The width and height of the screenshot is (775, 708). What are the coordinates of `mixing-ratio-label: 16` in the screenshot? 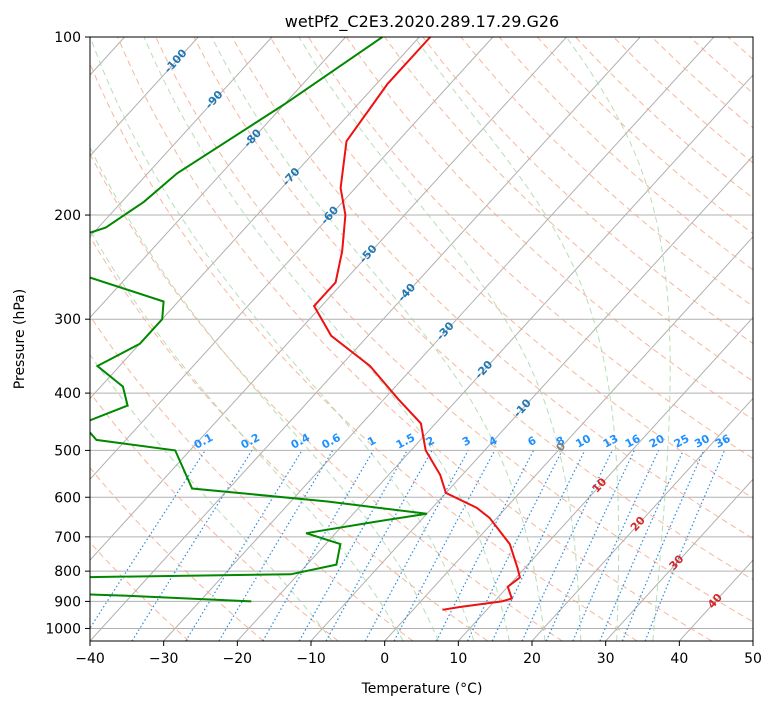 It's located at (633, 441).